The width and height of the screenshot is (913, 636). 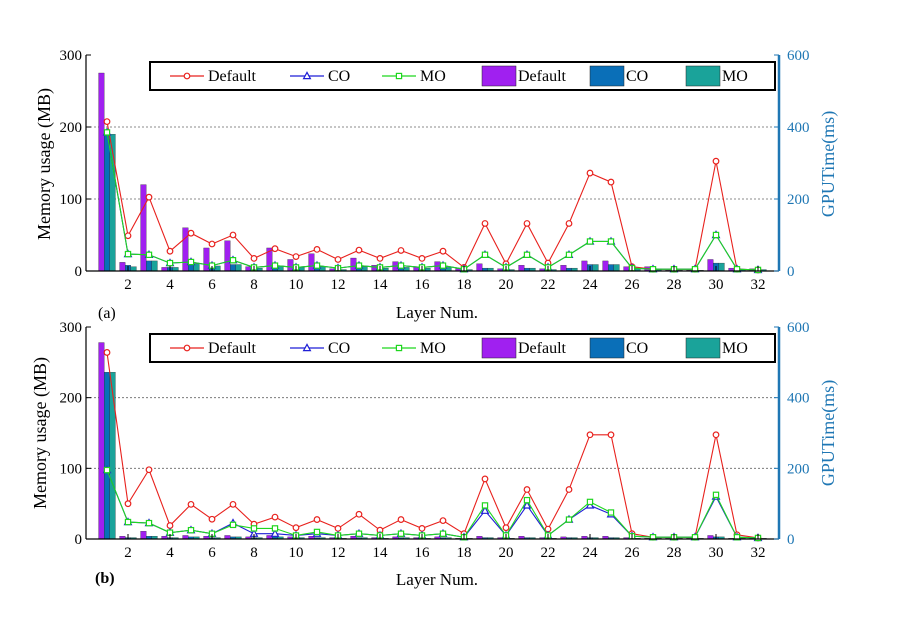 What do you see at coordinates (633, 553) in the screenshot?
I see `x-tick-label: 26` at bounding box center [633, 553].